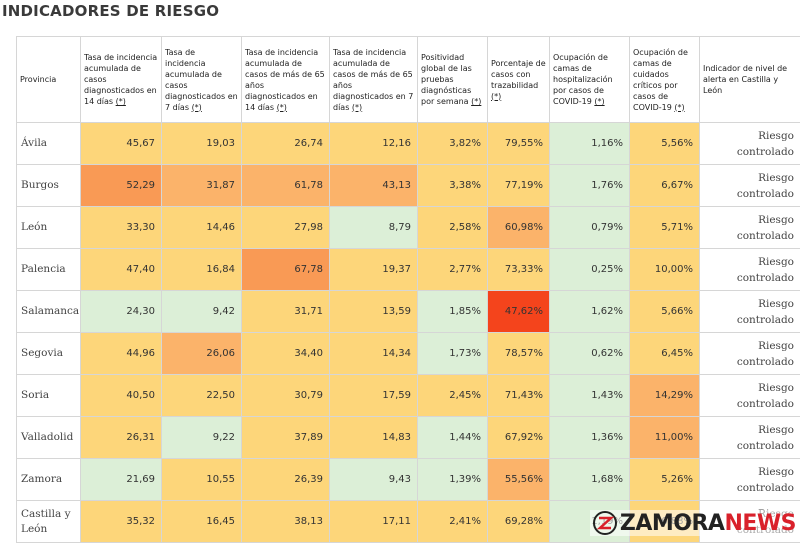 This screenshot has width=800, height=546. Describe the element at coordinates (452, 227) in the screenshot. I see `indicator-value-cell: 2,58%` at that location.